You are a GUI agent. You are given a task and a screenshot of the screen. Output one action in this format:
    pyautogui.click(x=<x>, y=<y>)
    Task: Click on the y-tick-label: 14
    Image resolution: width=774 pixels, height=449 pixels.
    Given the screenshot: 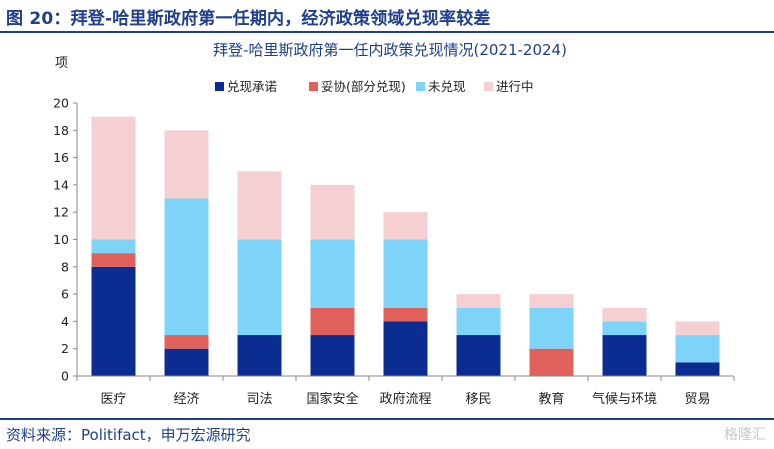 What is the action you would take?
    pyautogui.click(x=61, y=184)
    